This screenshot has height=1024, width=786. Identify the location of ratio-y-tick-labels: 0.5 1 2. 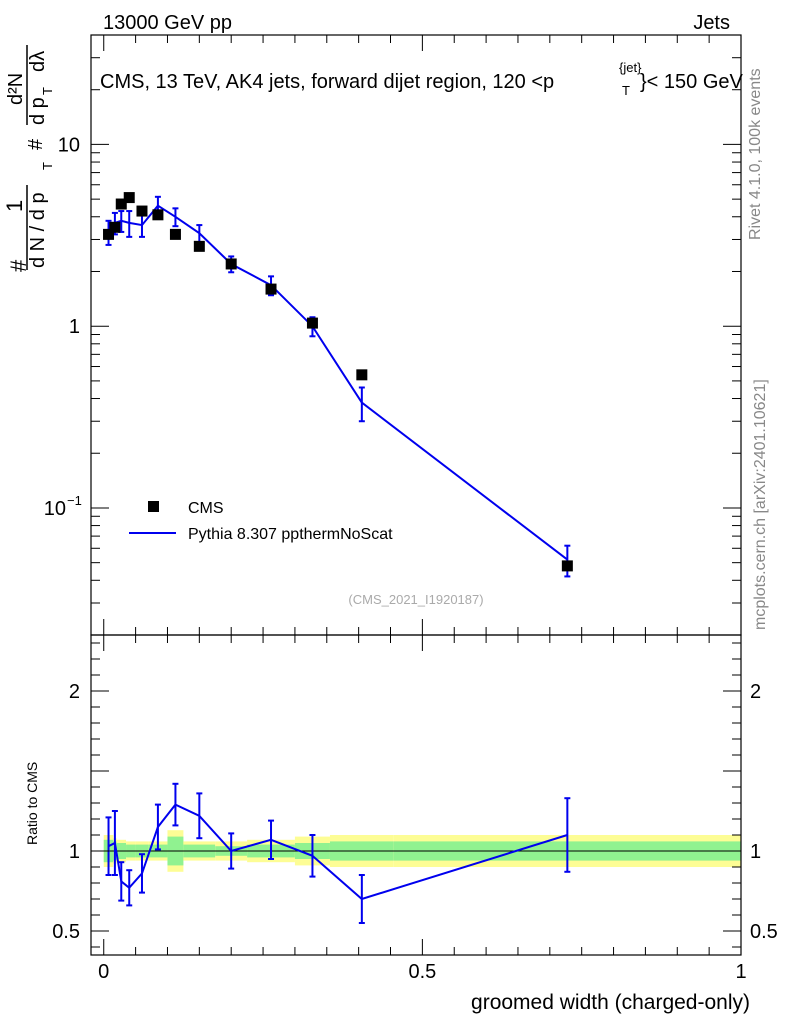
(66, 812).